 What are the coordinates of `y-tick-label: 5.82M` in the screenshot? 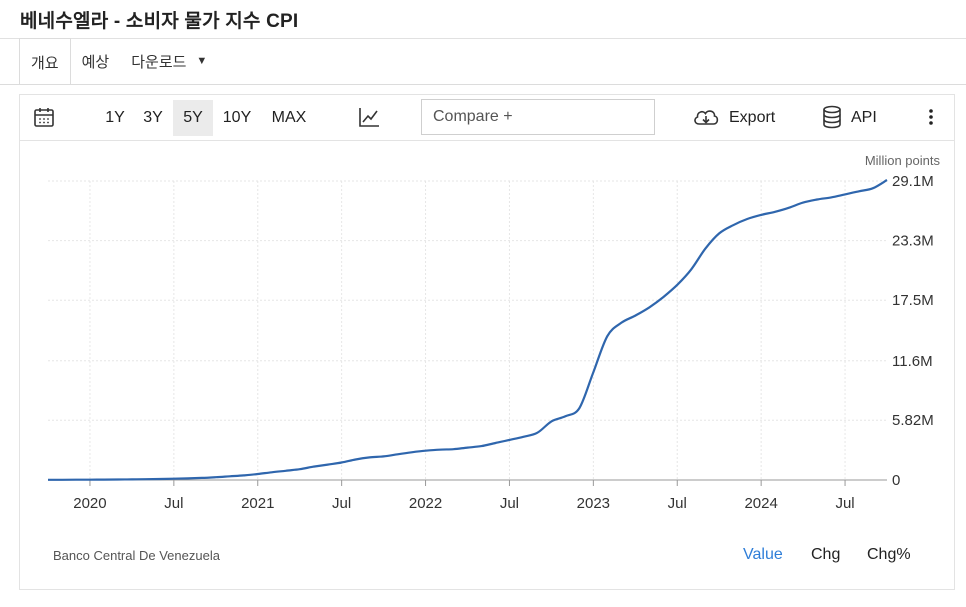 It's located at (913, 420).